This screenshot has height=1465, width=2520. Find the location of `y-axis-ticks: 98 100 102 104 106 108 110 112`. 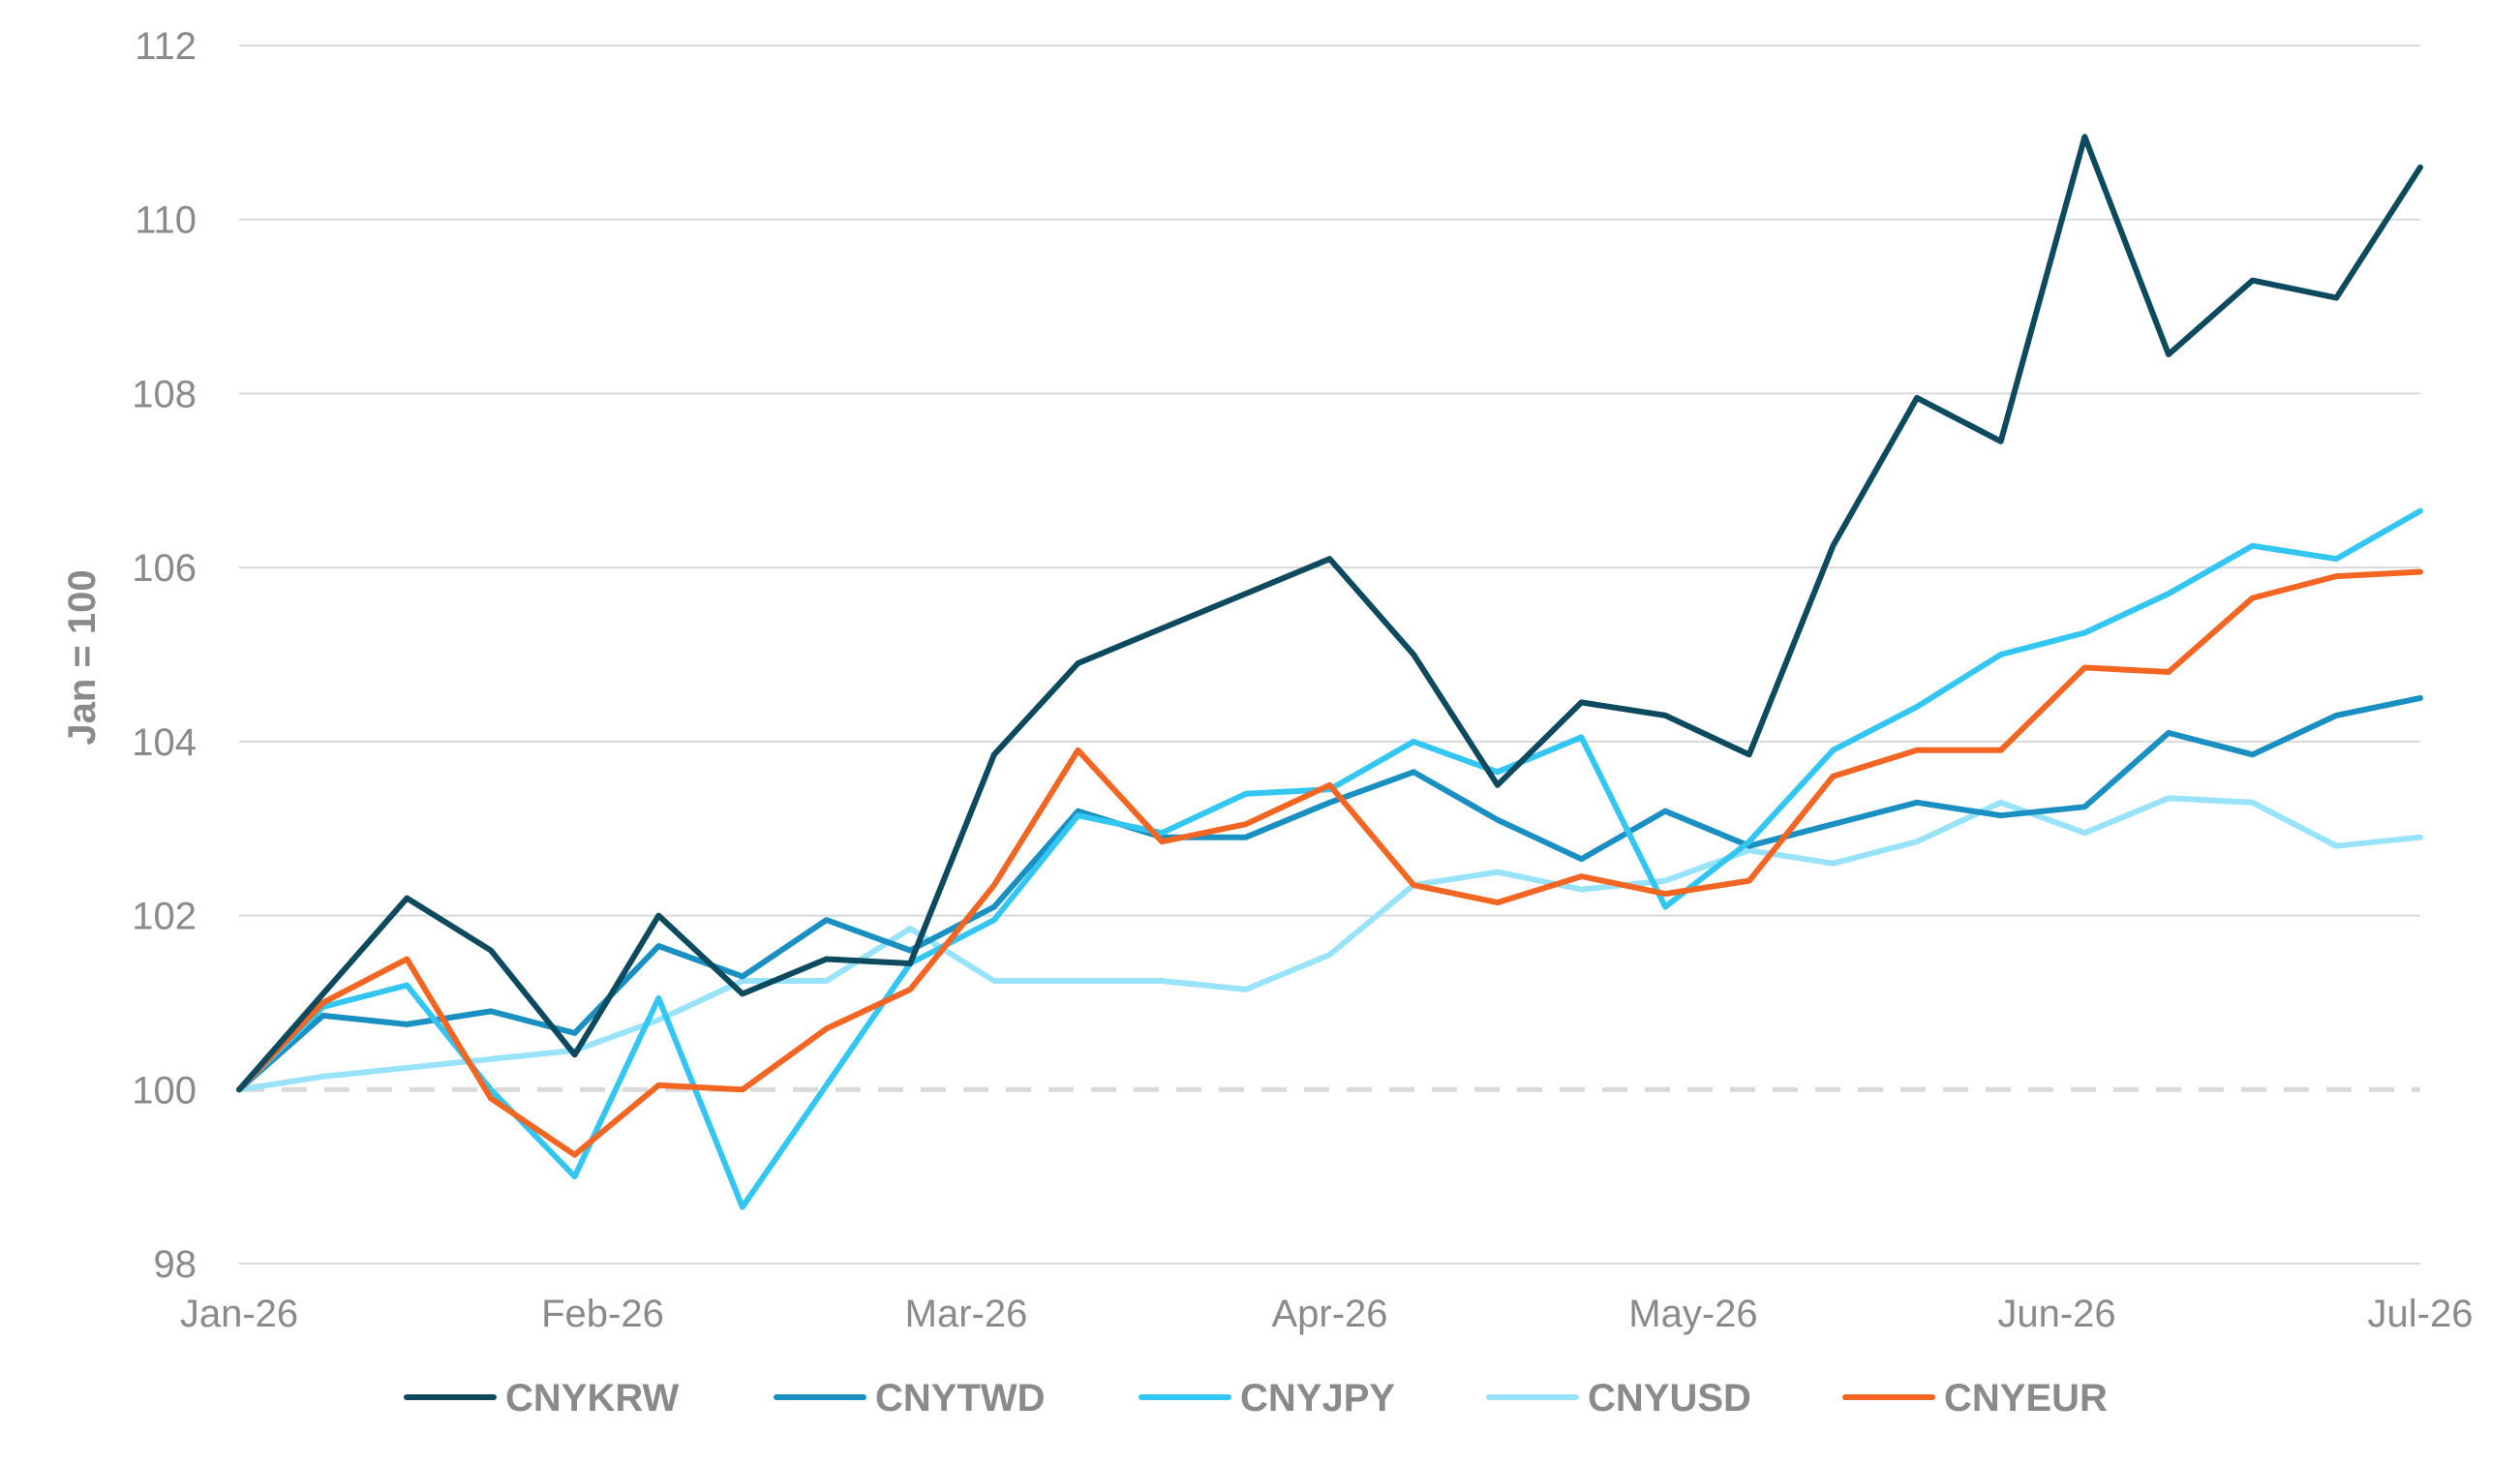

y-axis-ticks: 98 100 102 104 106 108 110 112 is located at coordinates (165, 655).